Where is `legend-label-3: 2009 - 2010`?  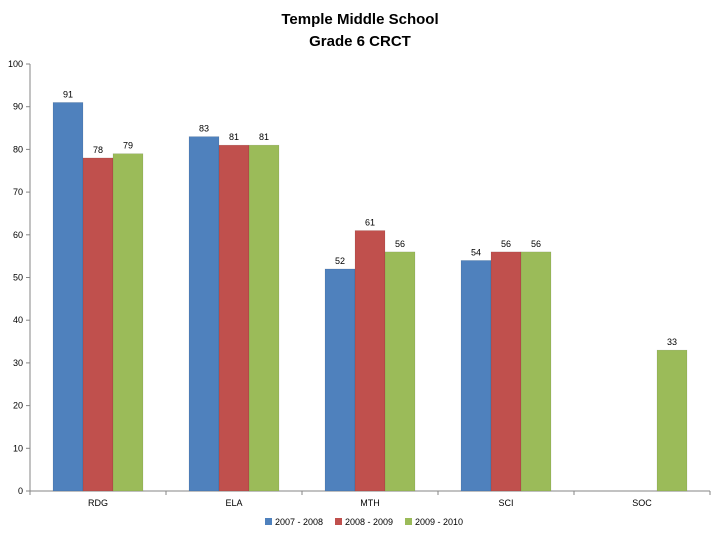
legend-label-3: 2009 - 2010 is located at coordinates (439, 522).